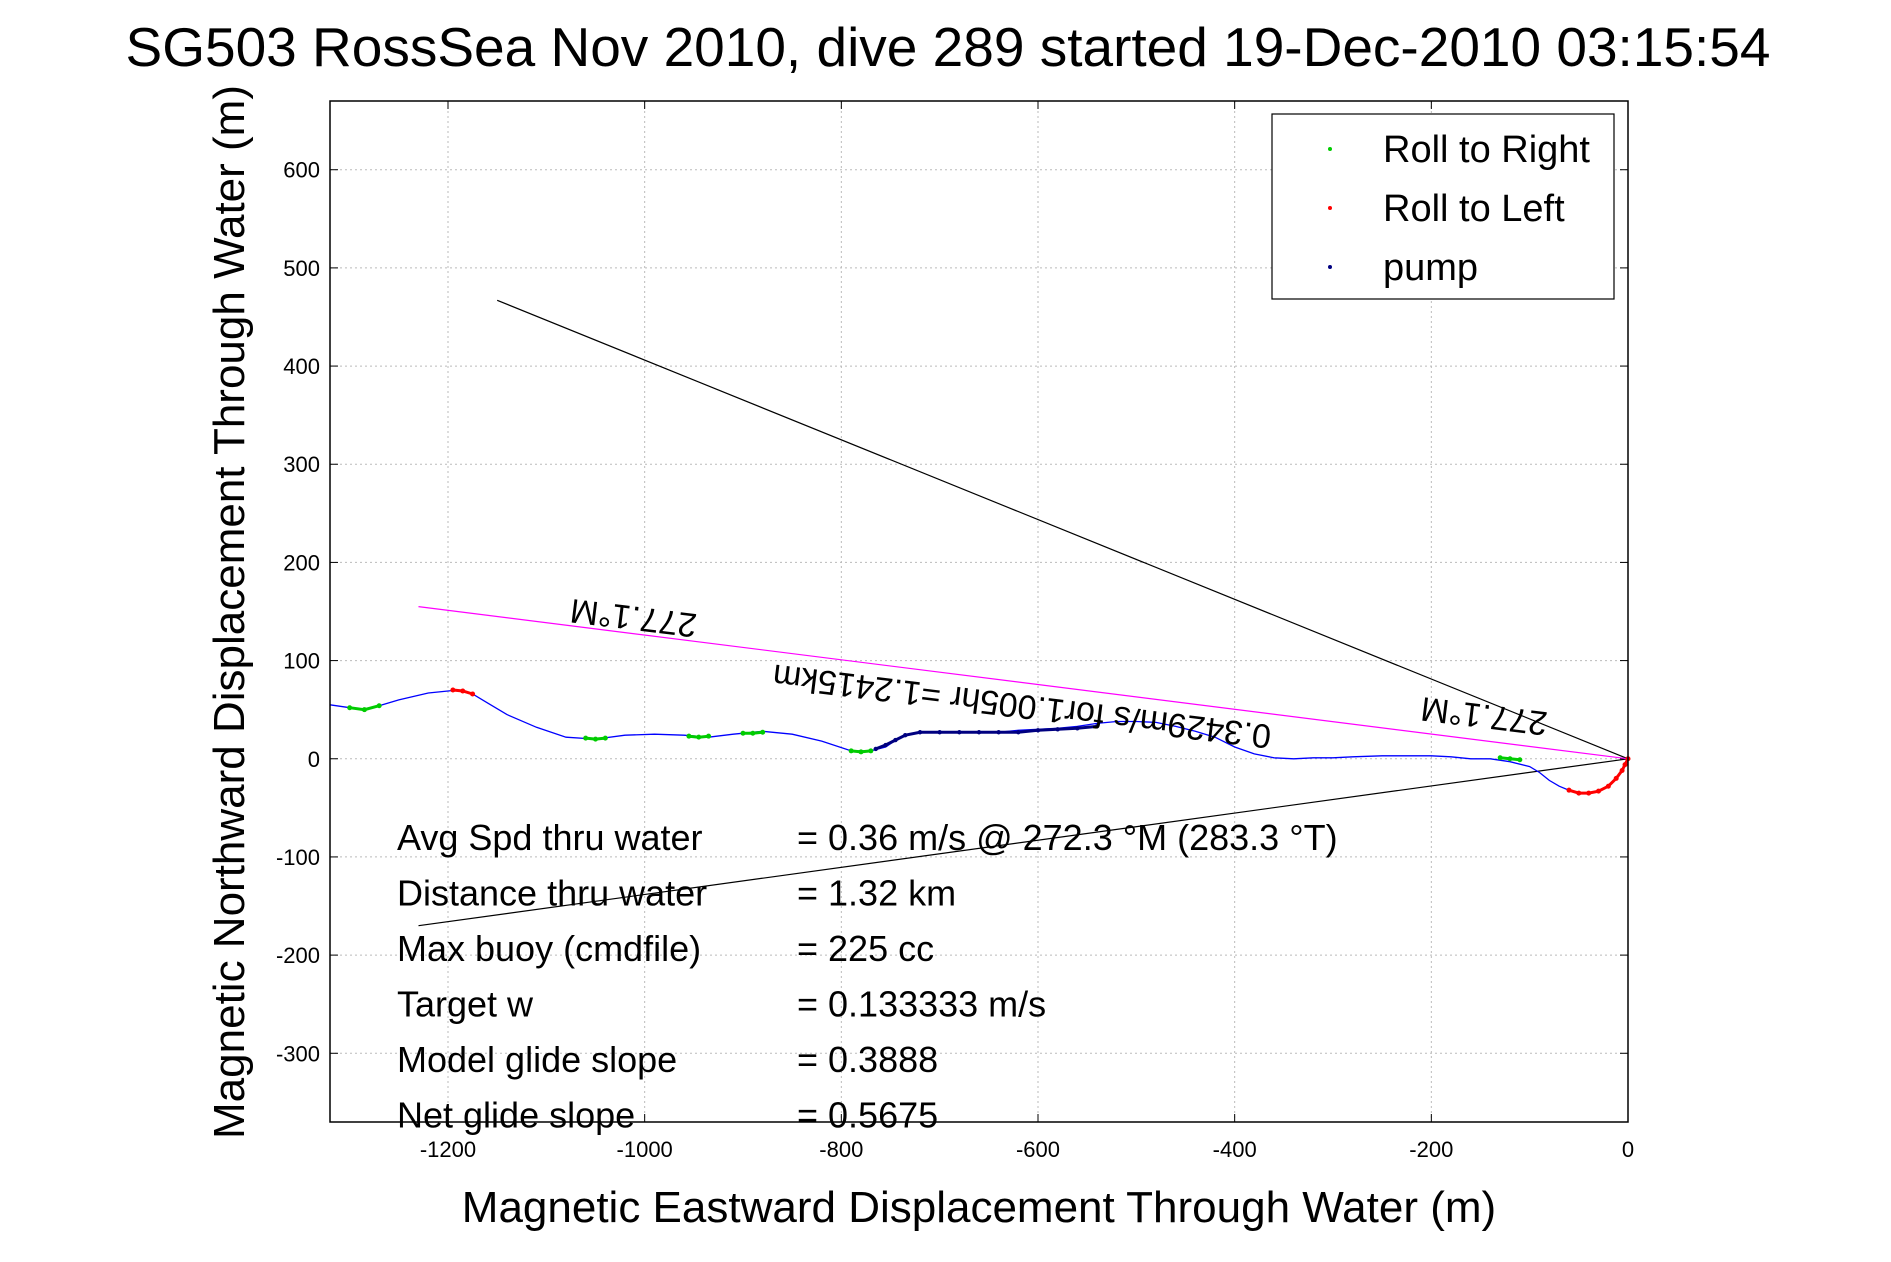 Image resolution: width=1891 pixels, height=1262 pixels. I want to click on stat-value: = 0.36 m/s @ 272.3 °M (283.3 °T), so click(1067, 837).